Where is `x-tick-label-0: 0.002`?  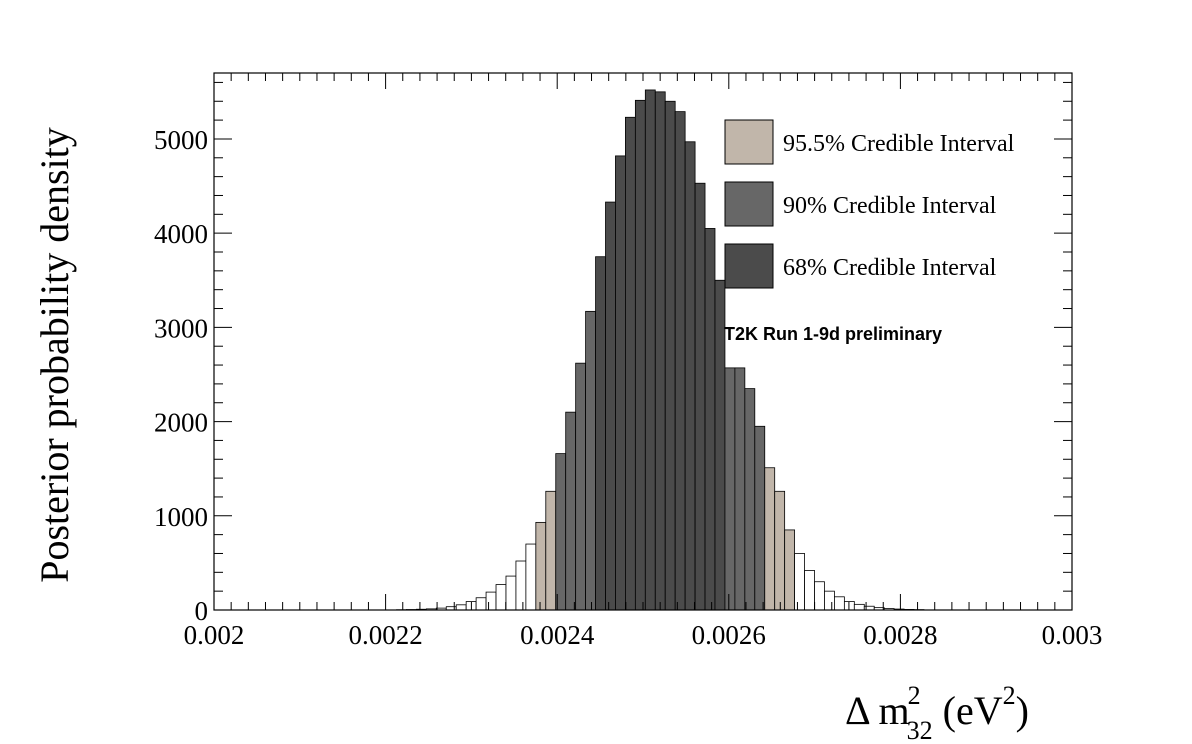 x-tick-label-0: 0.002 is located at coordinates (214, 635).